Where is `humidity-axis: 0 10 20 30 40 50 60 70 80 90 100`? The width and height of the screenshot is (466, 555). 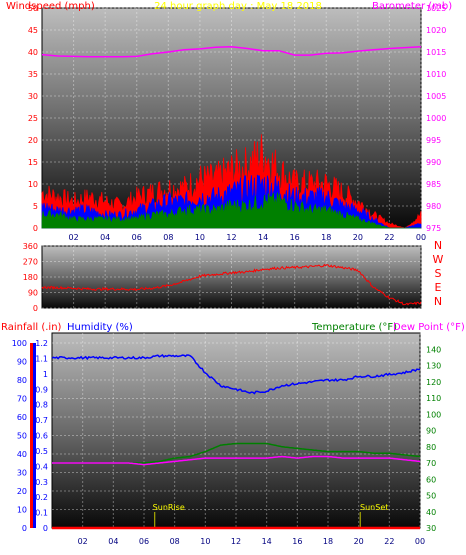
humidity-axis: 0 10 20 30 40 50 60 70 80 90 100 is located at coordinates (19, 436).